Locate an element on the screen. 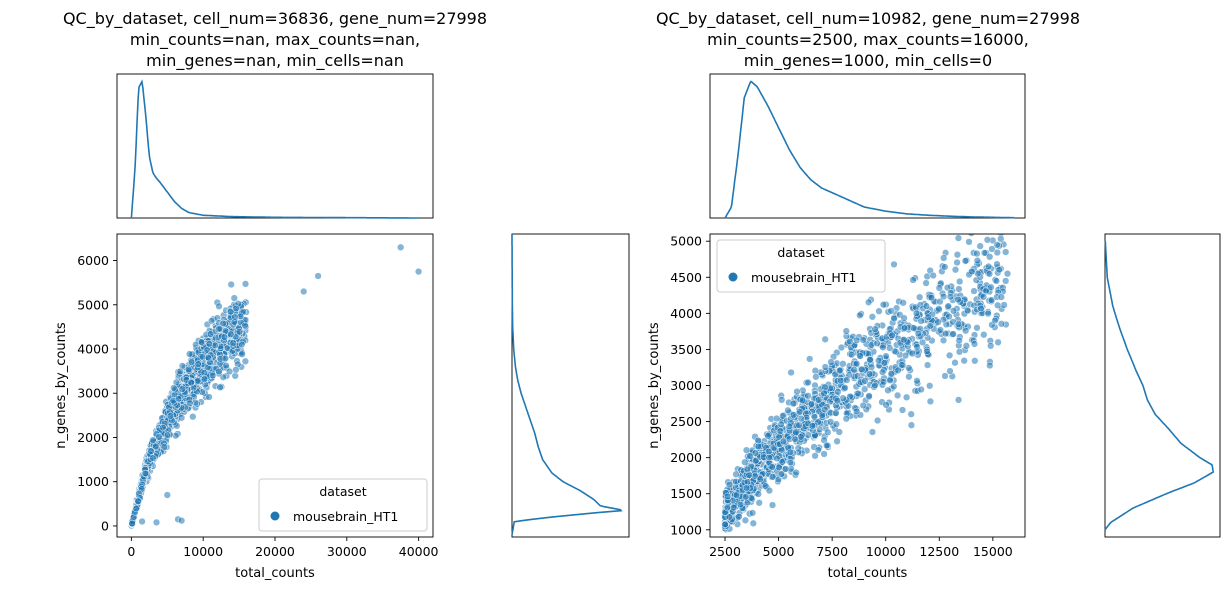 The image size is (1232, 590). scatter-points is located at coordinates (275, 386).